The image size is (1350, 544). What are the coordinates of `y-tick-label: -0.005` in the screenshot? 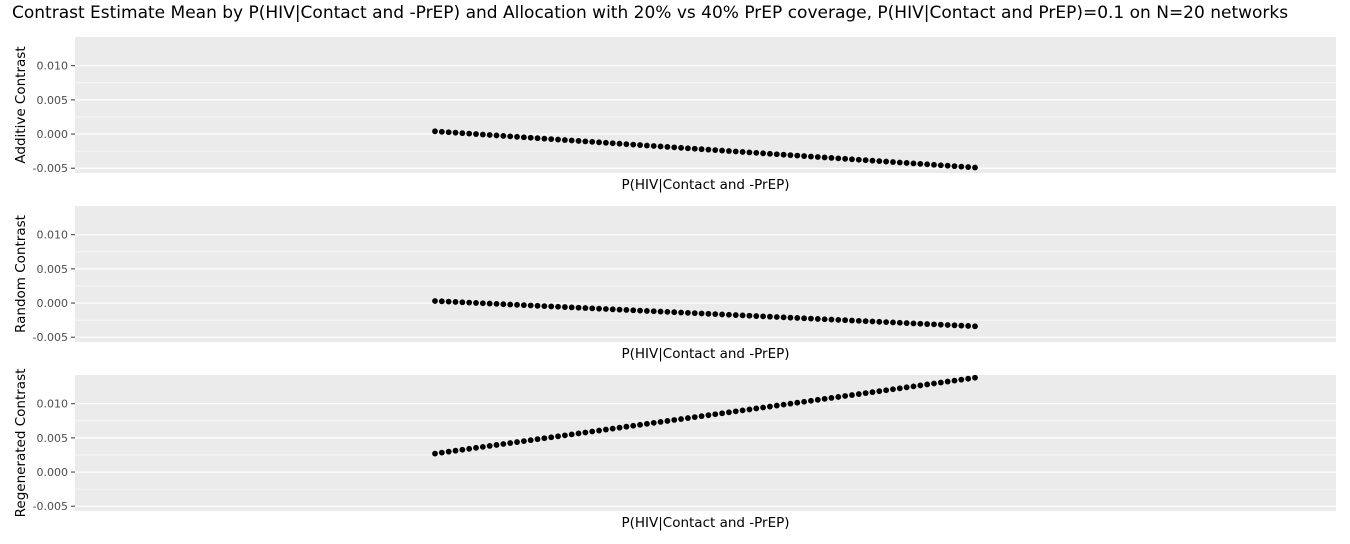 It's located at (50, 168).